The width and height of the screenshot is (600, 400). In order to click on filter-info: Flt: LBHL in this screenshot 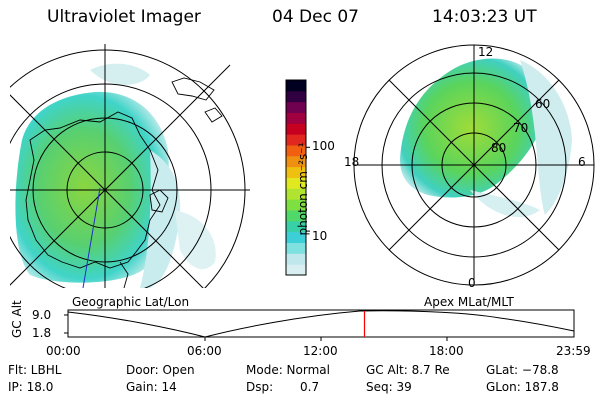, I will do `click(35, 370)`.